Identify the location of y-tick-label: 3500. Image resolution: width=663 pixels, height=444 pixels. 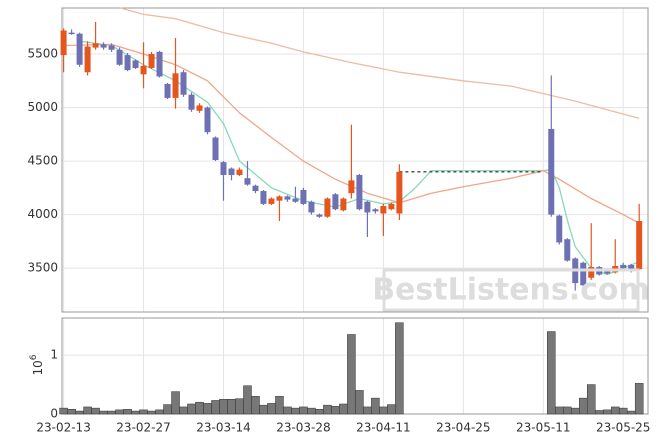
(42, 268).